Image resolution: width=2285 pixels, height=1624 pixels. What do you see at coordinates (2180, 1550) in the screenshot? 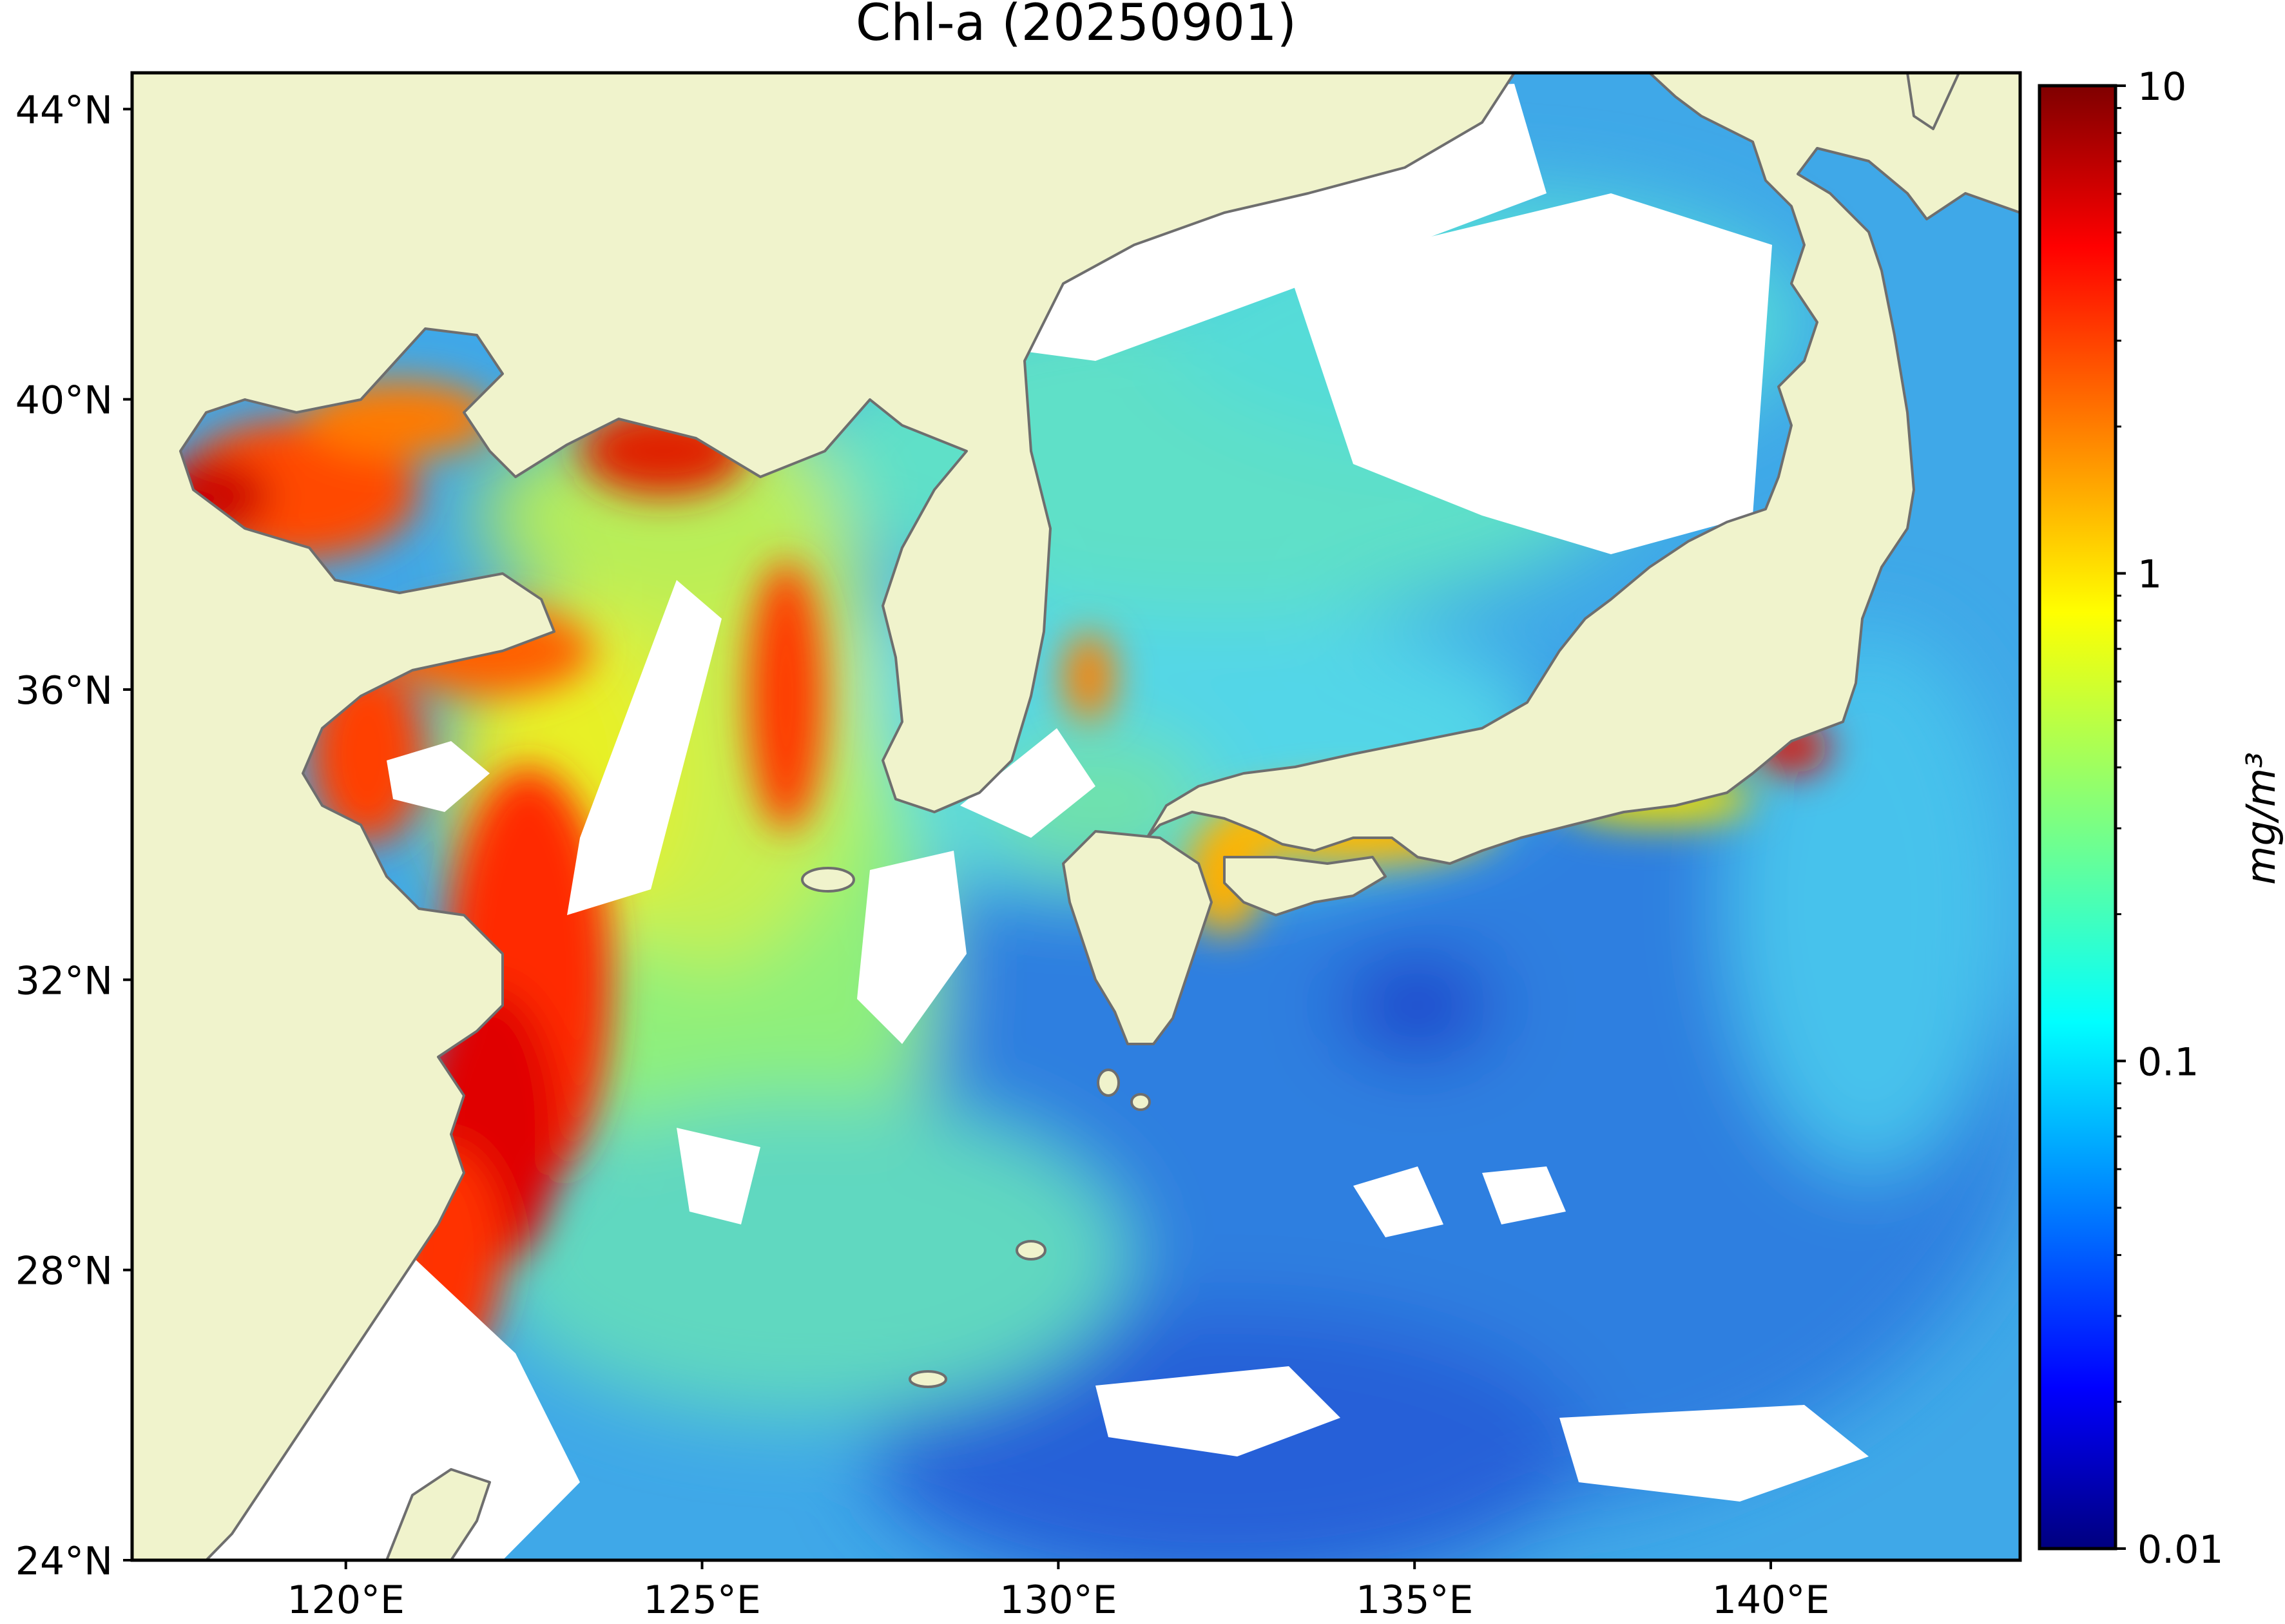
I see `colorbar-tick-label: 0.01` at bounding box center [2180, 1550].